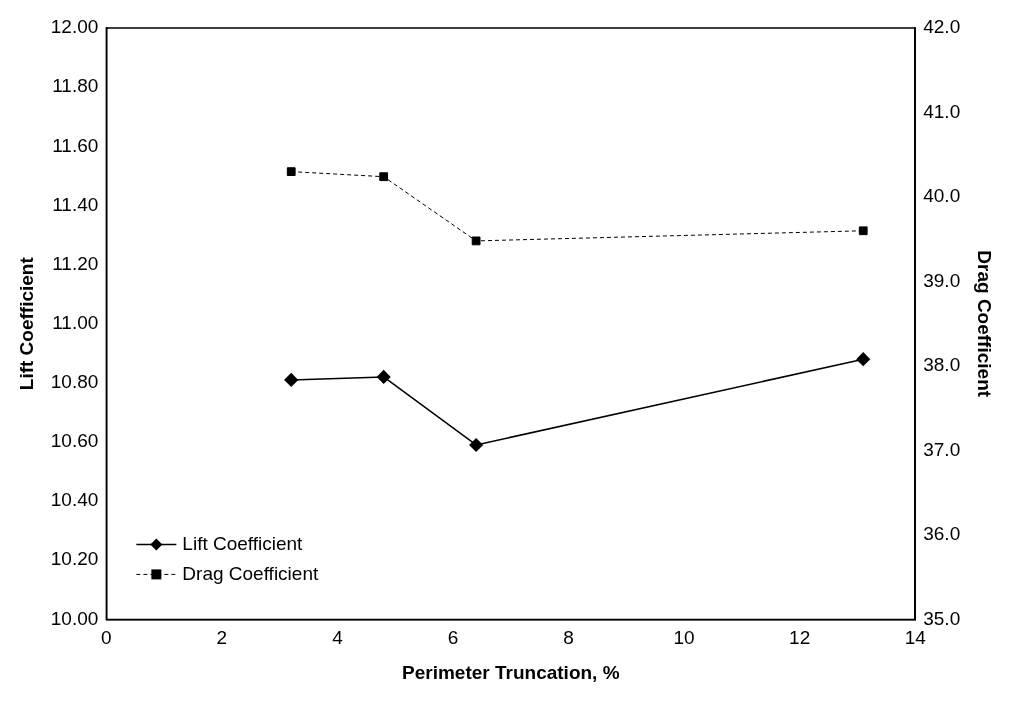 This screenshot has width=1017, height=701. Describe the element at coordinates (800, 638) in the screenshot. I see `x-tick-label: 12` at that location.